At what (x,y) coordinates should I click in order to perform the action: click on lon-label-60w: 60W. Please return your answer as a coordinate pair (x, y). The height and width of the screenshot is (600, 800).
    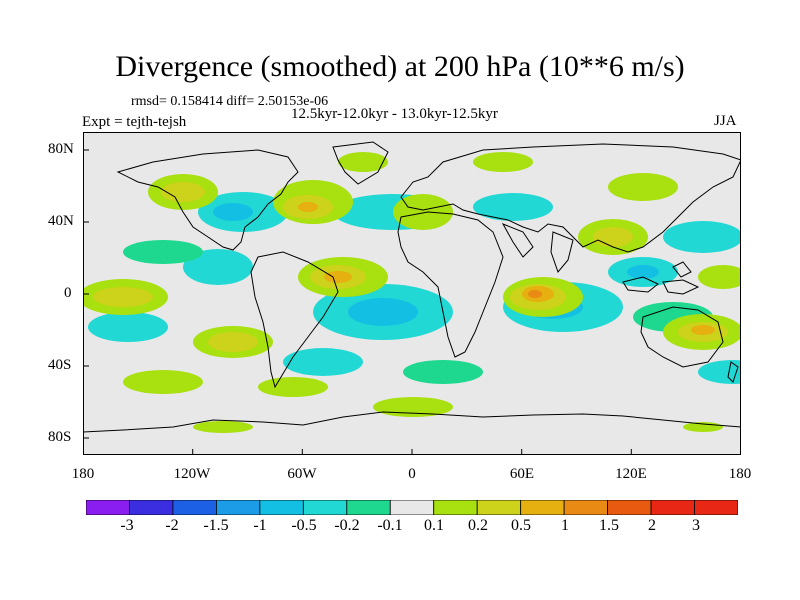
    Looking at the image, I should click on (302, 474).